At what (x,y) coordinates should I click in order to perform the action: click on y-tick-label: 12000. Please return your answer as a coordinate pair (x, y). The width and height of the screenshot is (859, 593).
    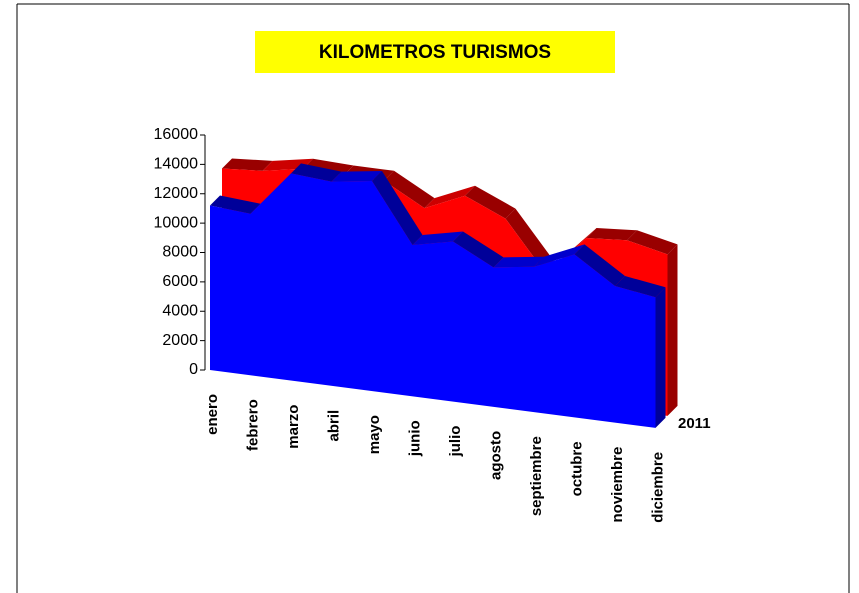
    Looking at the image, I should click on (176, 193).